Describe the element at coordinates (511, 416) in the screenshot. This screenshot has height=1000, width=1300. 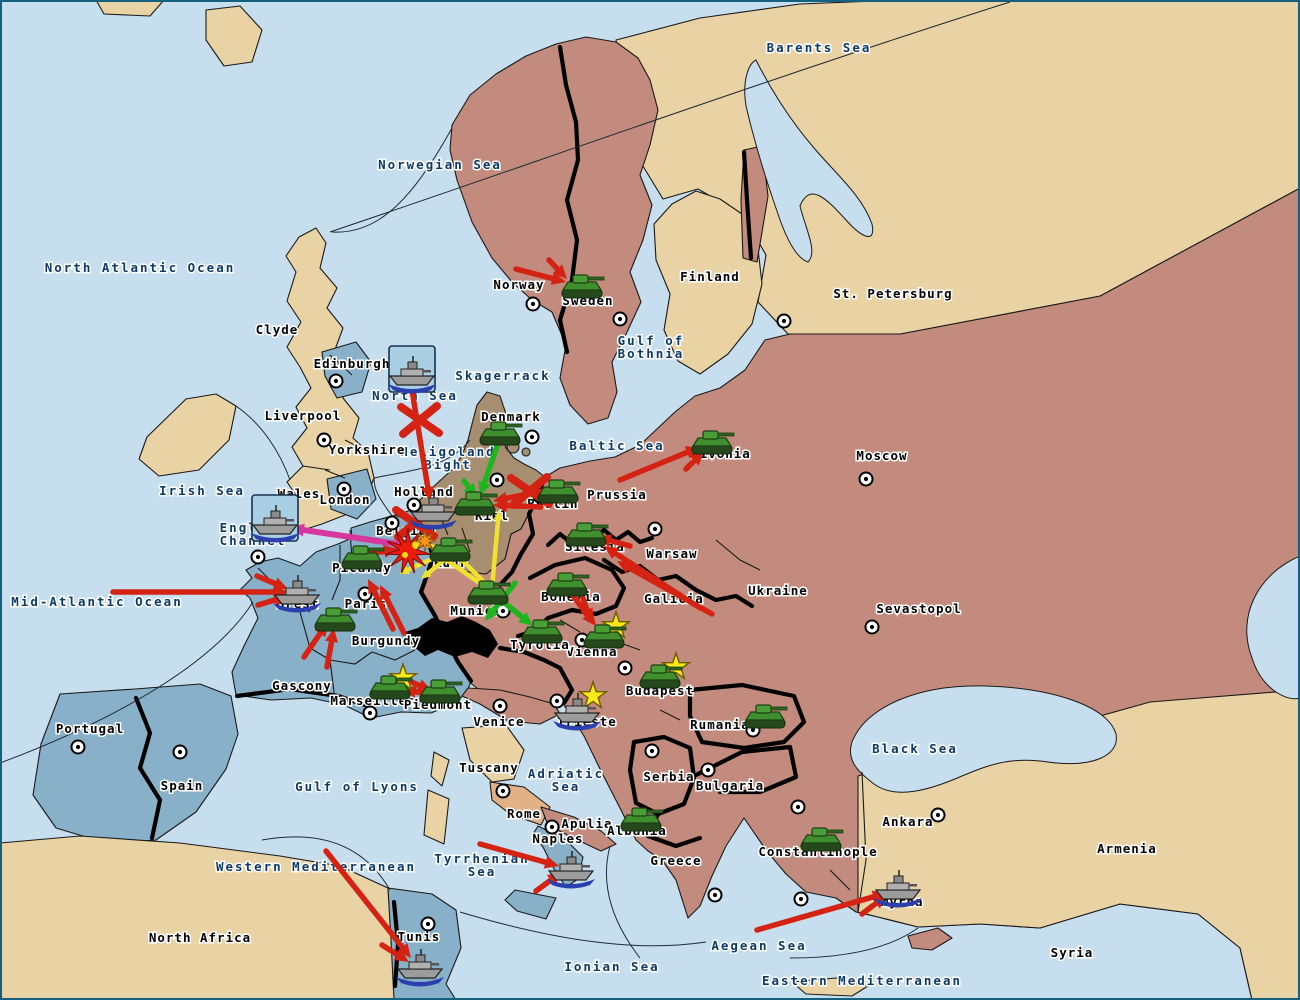
I see `province-label-denmark: Denmark` at that location.